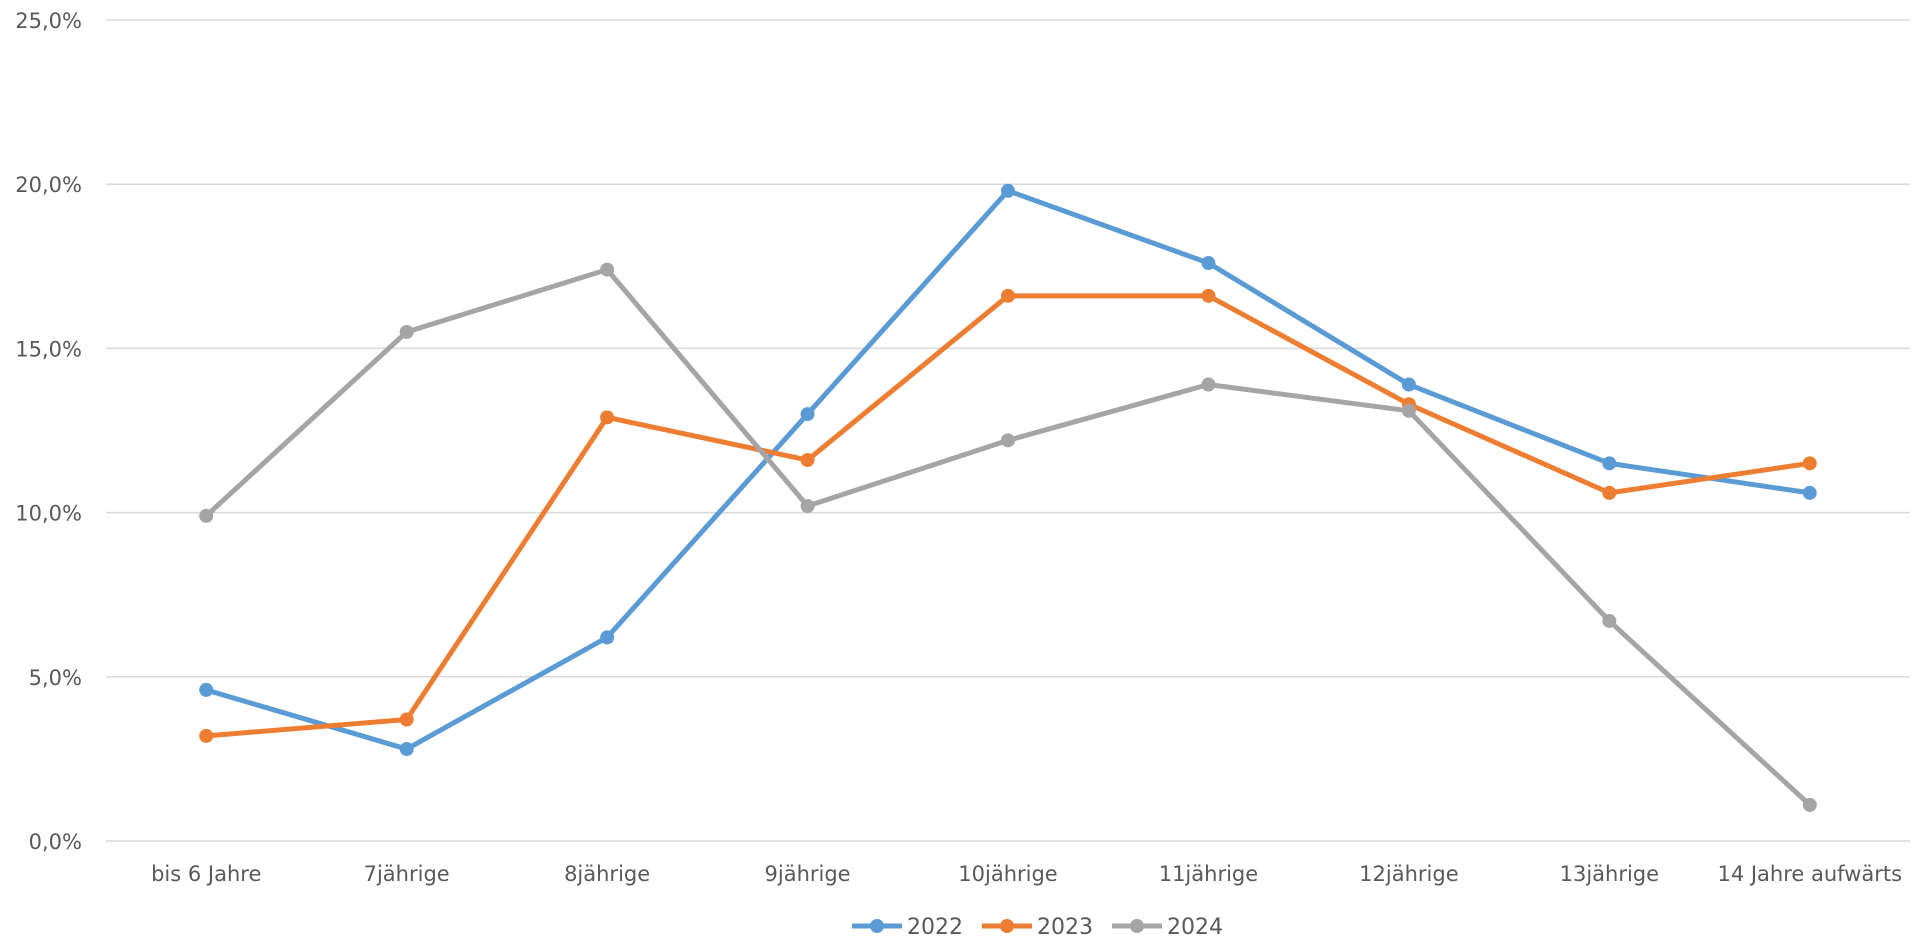 The height and width of the screenshot is (942, 1915). I want to click on legend-item-2022: 2022, so click(907, 927).